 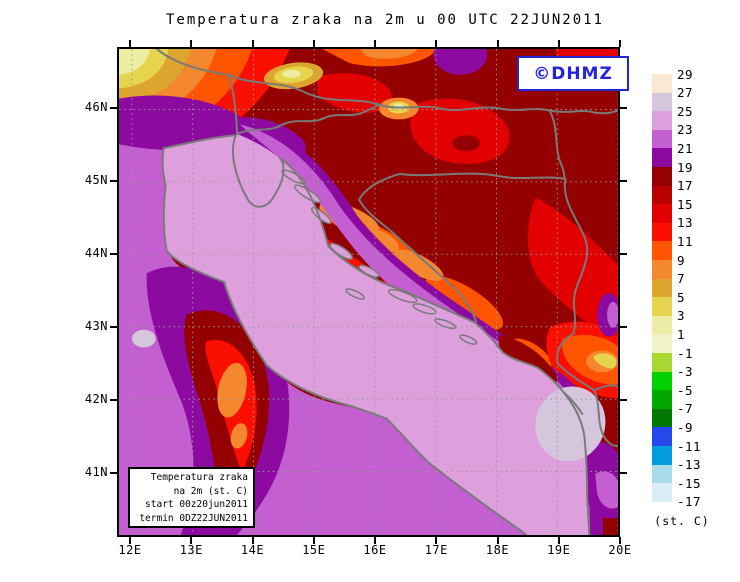 What do you see at coordinates (497, 550) in the screenshot?
I see `lon-tick-label: 18E` at bounding box center [497, 550].